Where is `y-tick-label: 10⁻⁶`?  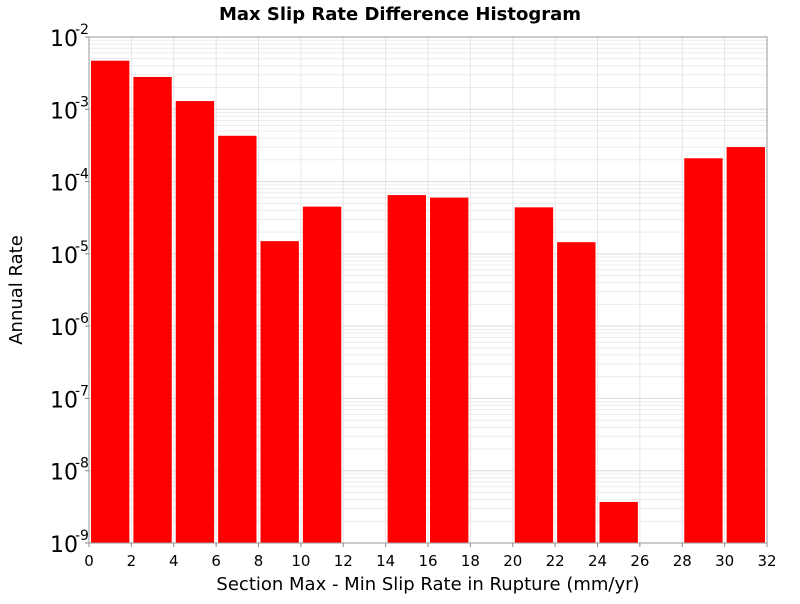 y-tick-label: 10⁻⁶ is located at coordinates (69, 326).